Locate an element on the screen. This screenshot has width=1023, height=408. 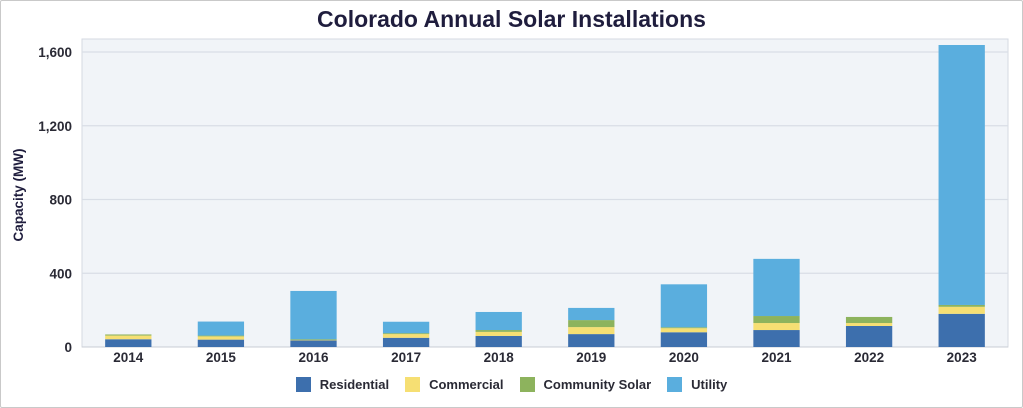
legend-label: Community Solar is located at coordinates (597, 384).